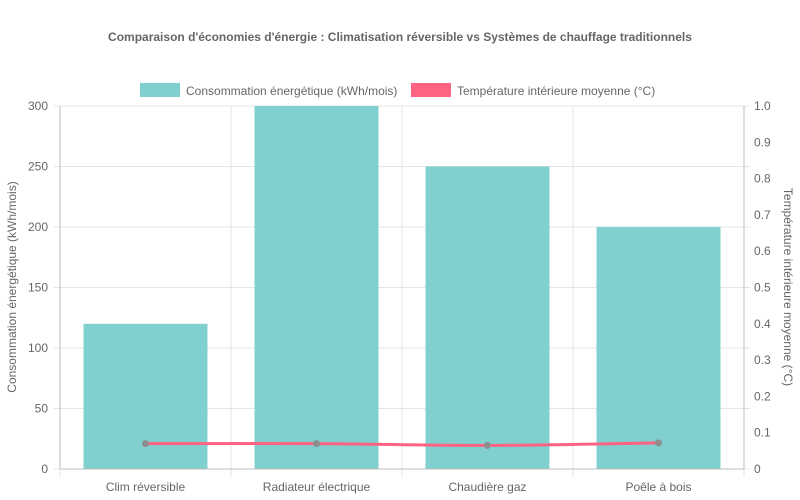  Describe the element at coordinates (762, 179) in the screenshot. I see `y-right-tick-label: 0.8` at that location.